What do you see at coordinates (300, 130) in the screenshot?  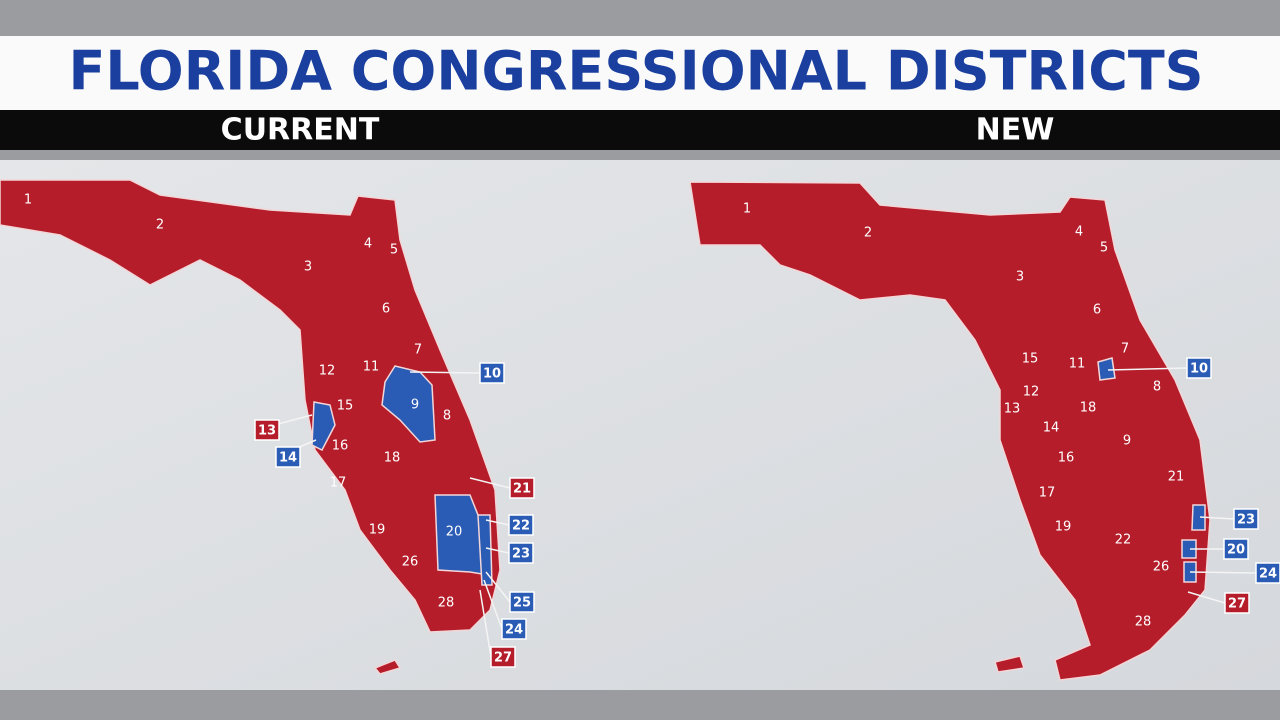 I see `heading: CURRENT` at bounding box center [300, 130].